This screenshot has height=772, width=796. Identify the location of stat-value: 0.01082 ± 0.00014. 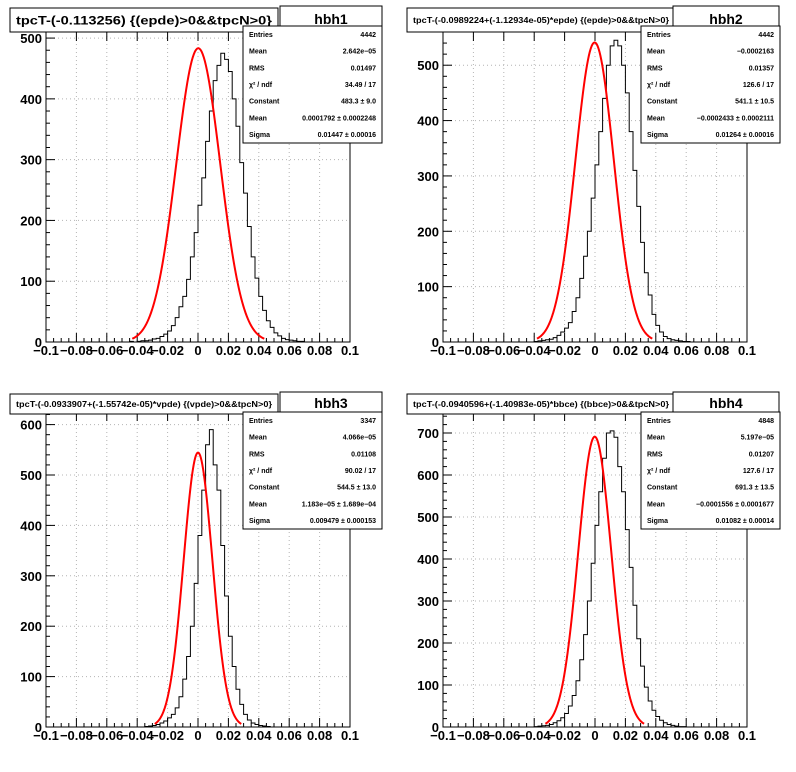
(745, 521).